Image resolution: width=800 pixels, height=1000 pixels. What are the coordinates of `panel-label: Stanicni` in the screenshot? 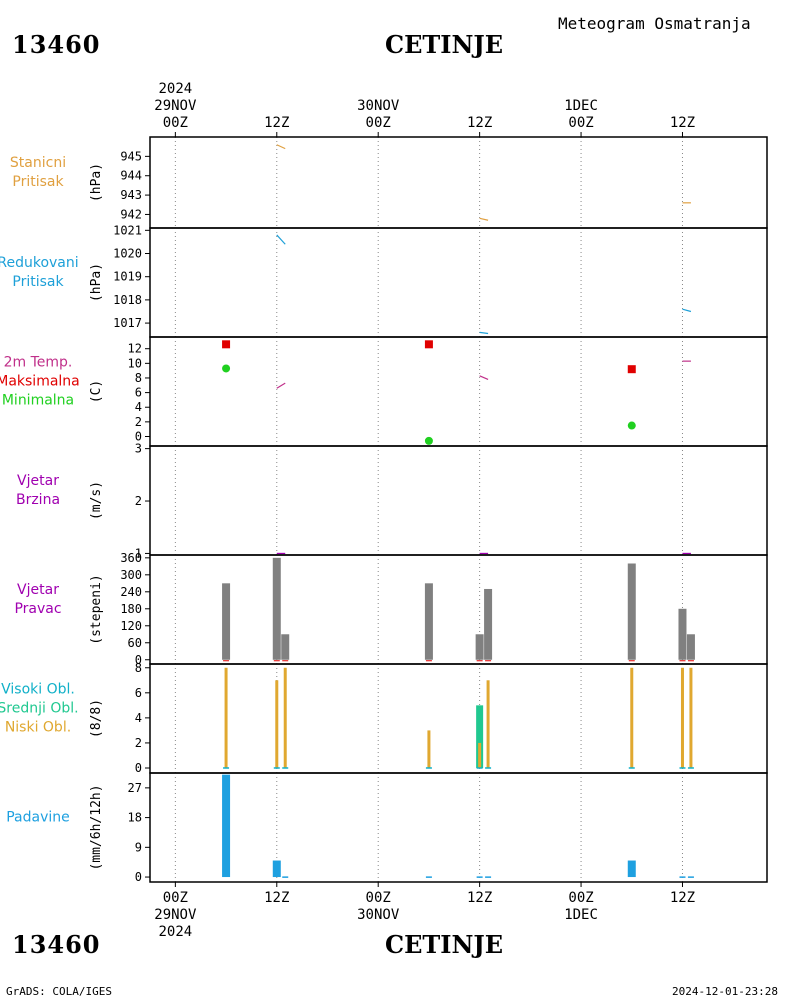 It's located at (38, 163).